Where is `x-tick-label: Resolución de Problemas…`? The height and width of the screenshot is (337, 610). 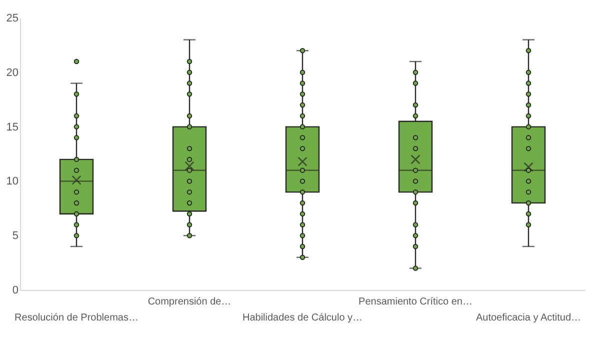 x-tick-label: Resolución de Problemas… is located at coordinates (76, 318).